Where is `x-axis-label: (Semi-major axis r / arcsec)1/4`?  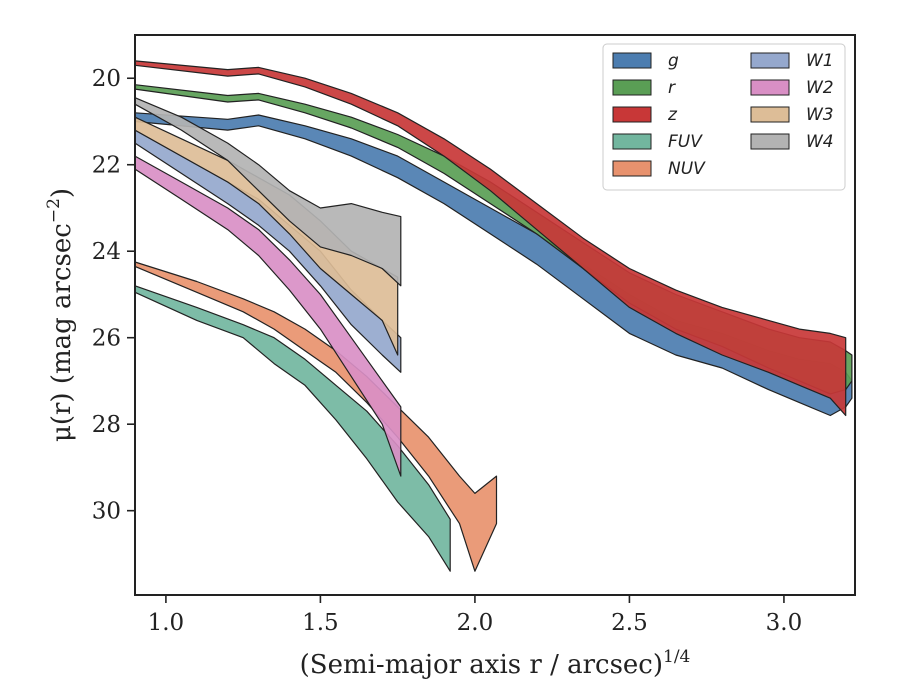
x-axis-label: (Semi-major axis r / arcsec)1/4 is located at coordinates (495, 663).